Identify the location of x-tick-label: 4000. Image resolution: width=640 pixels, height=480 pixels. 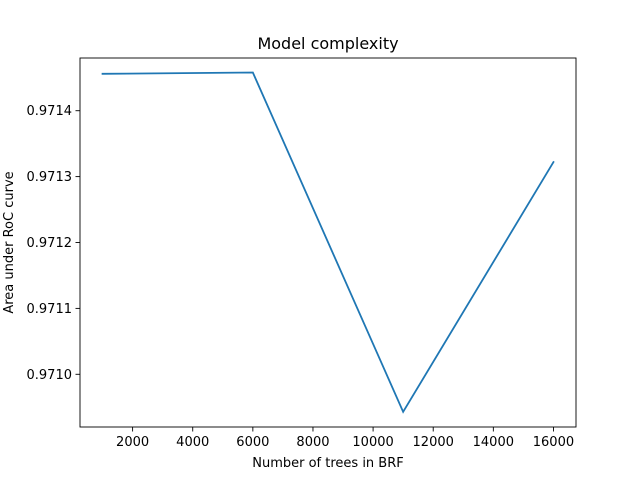
(192, 442).